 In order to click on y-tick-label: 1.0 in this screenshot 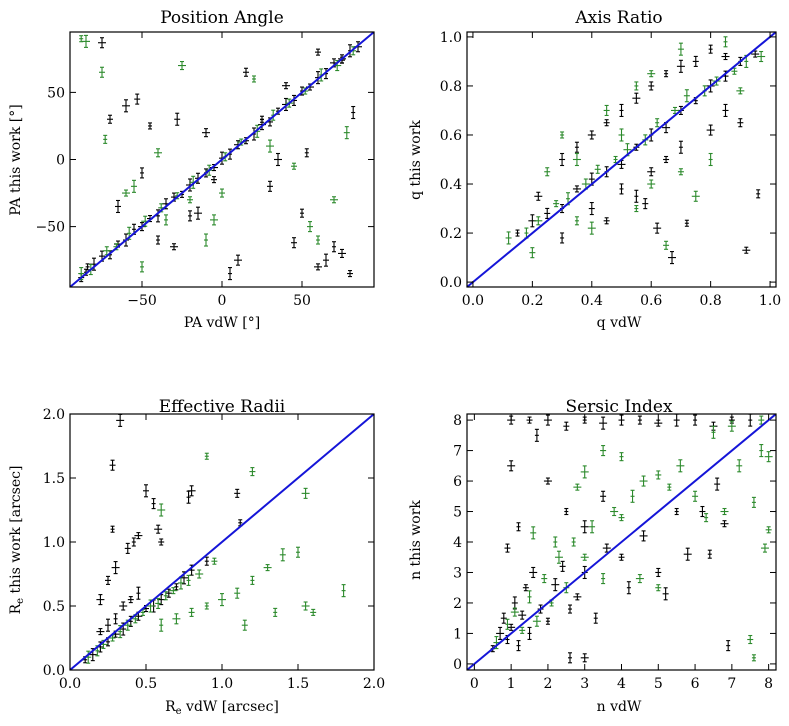, I will do `click(451, 38)`.